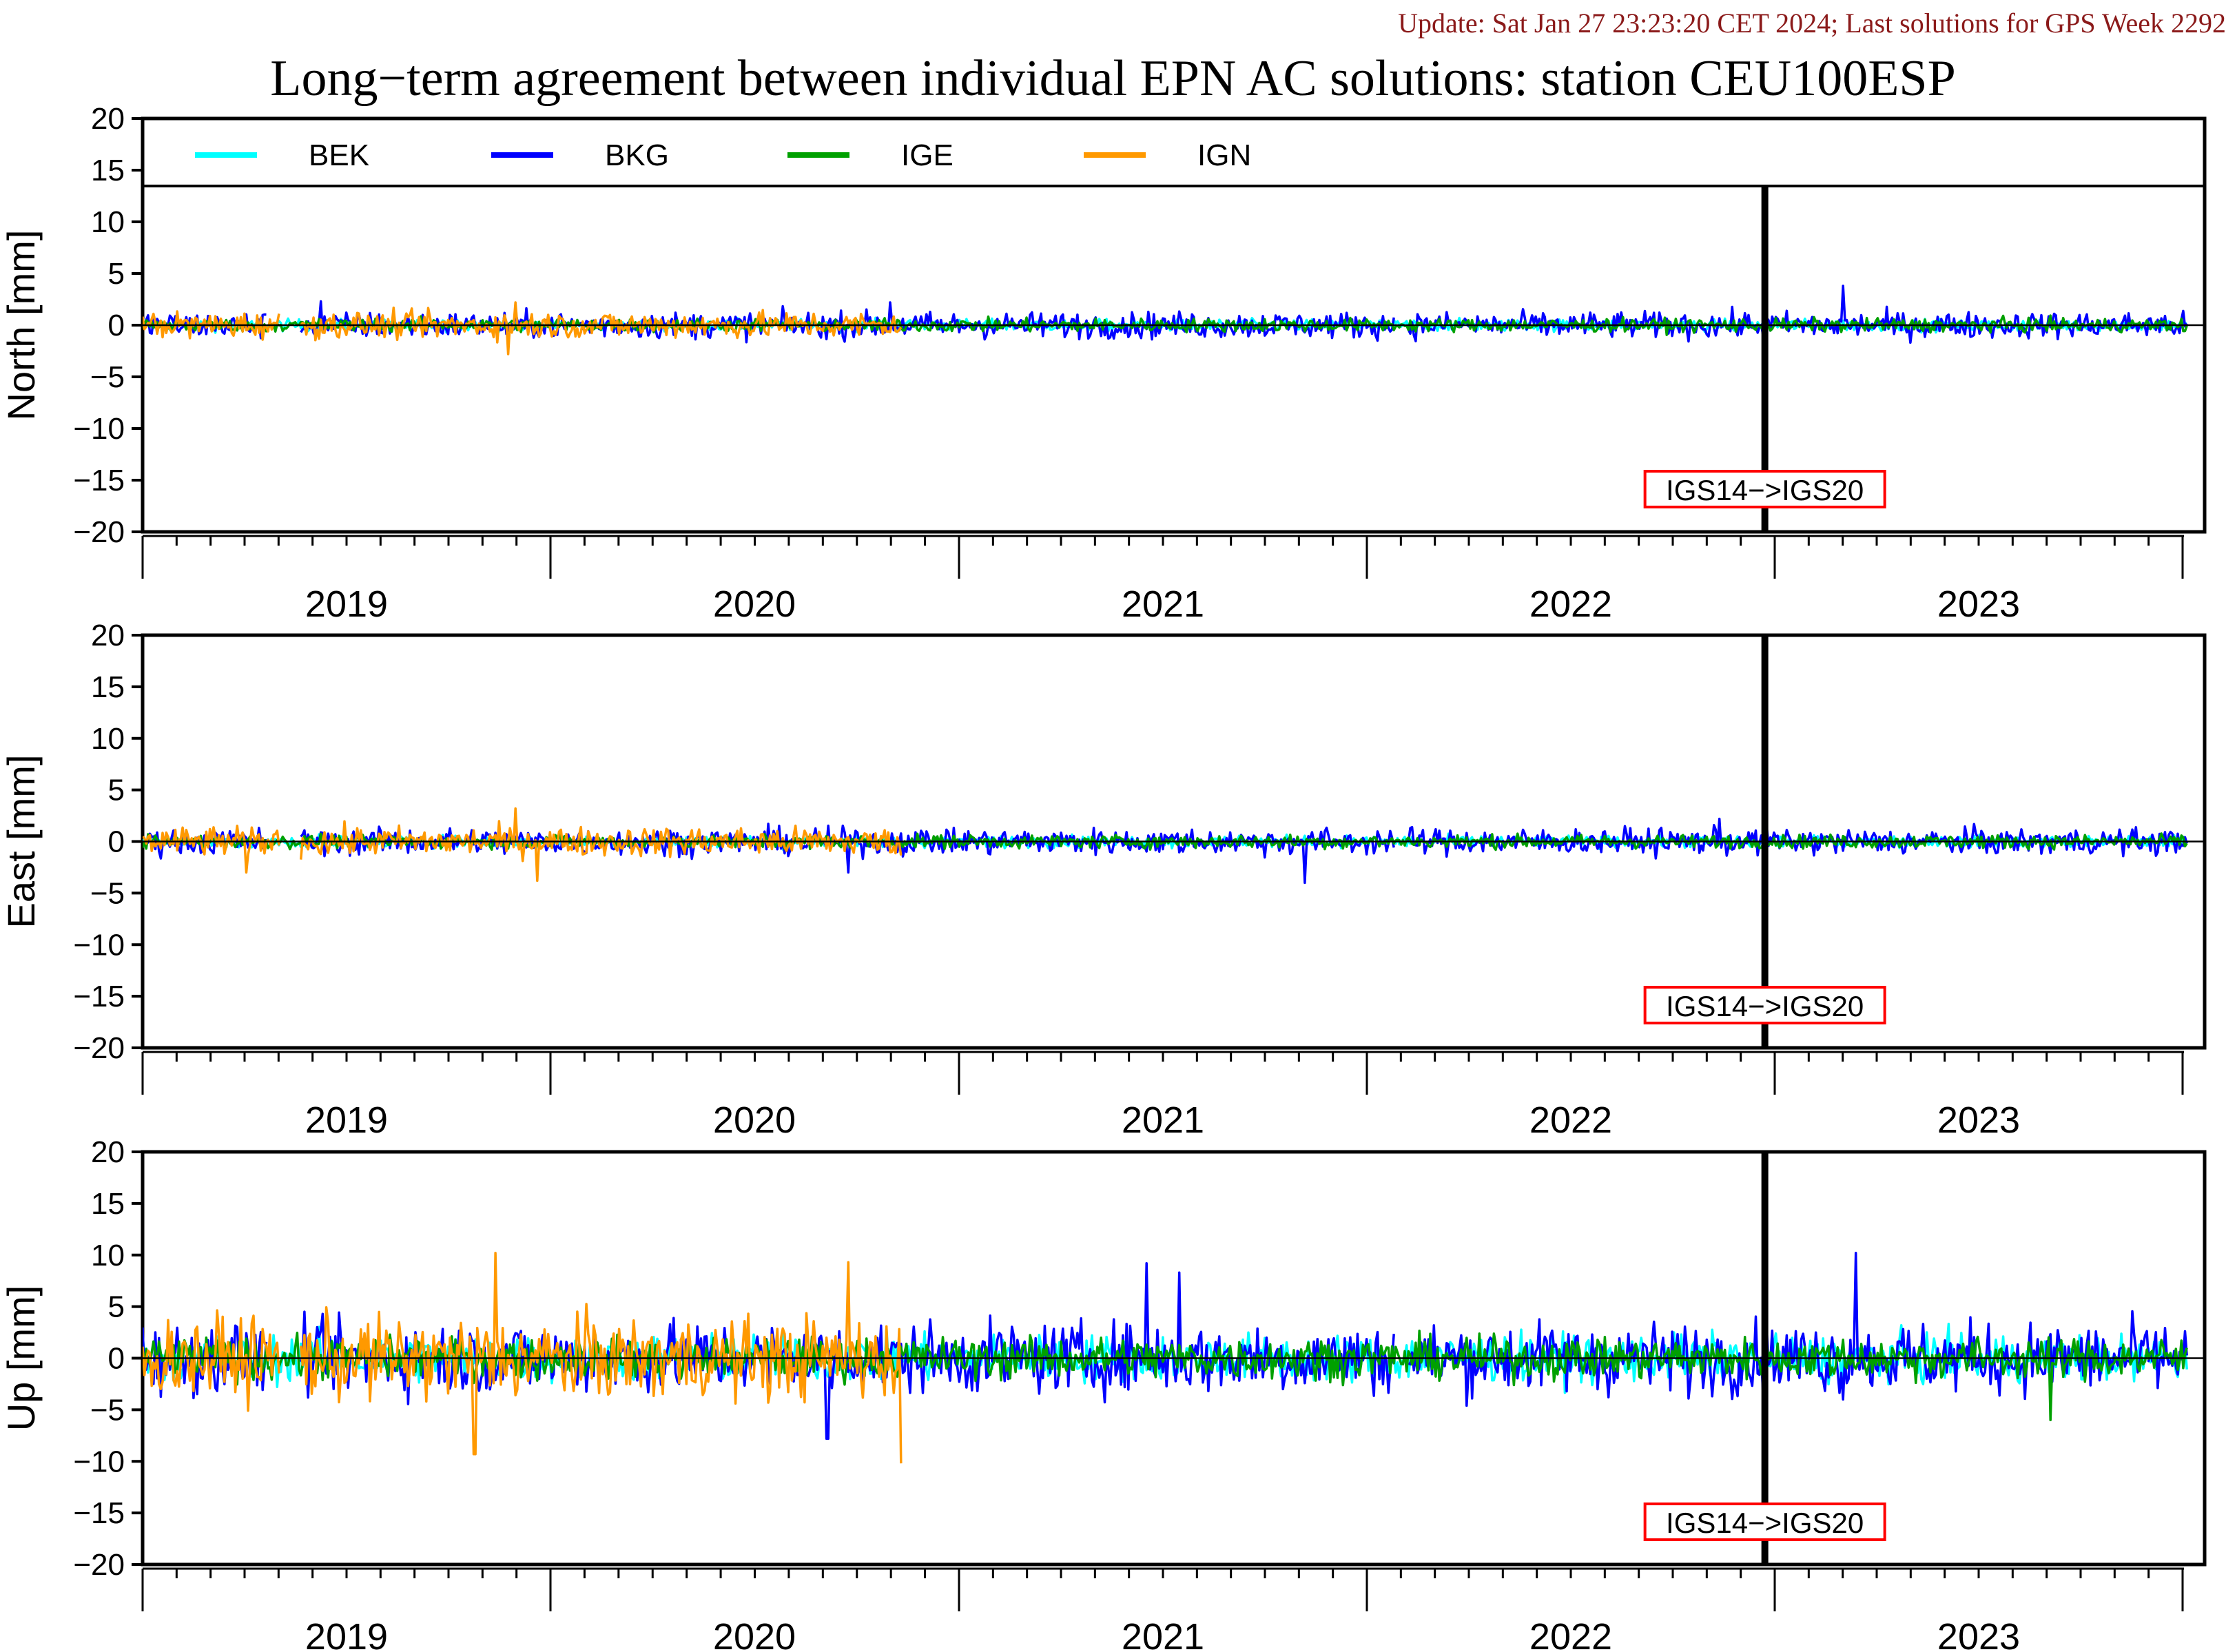  I want to click on legend-label-ign: IGN, so click(1224, 155).